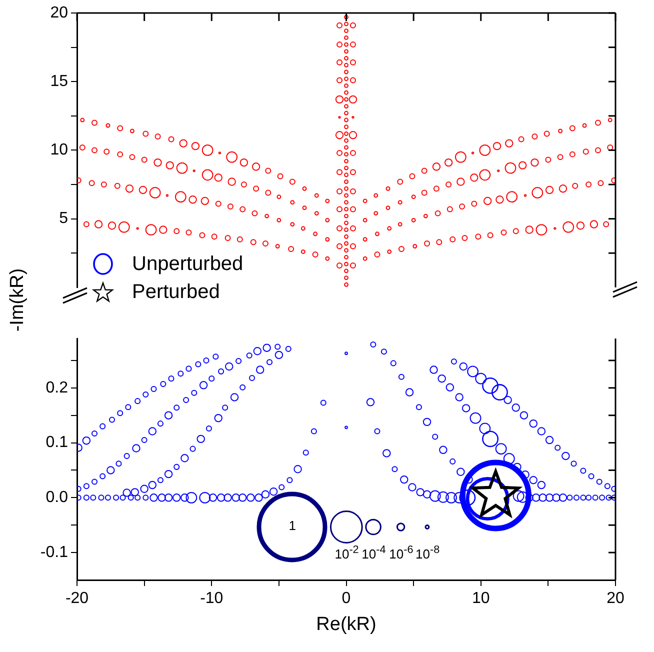  I want to click on annotation: 10$^{-2}$, so click(346, 553).